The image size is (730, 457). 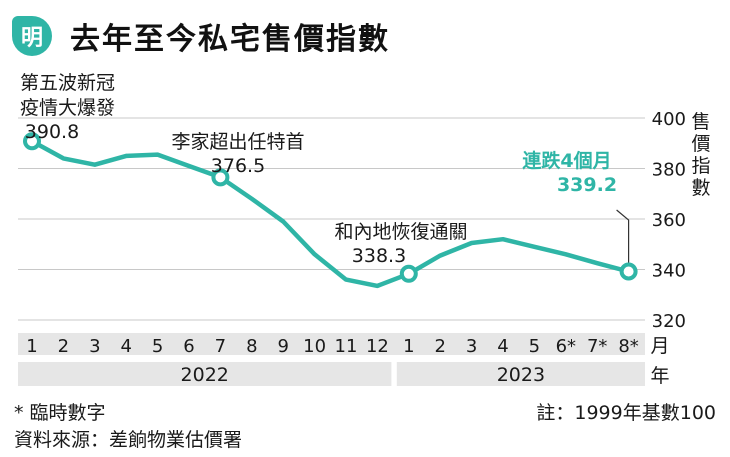 I want to click on x-tick-label: 9, so click(x=282, y=346).